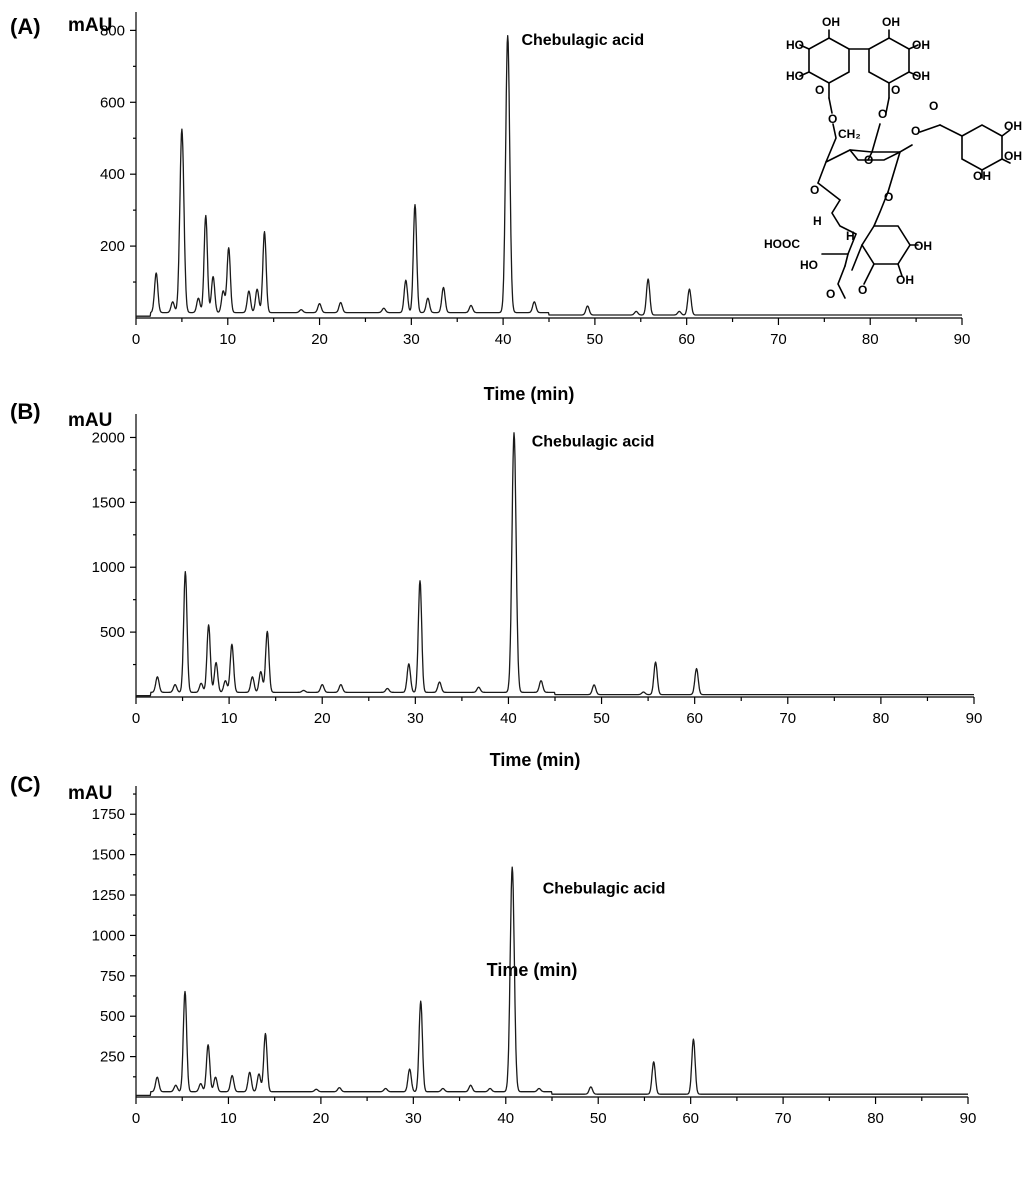 This screenshot has width=1024, height=1191. I want to click on y-tick-label: 600, so click(112, 102).